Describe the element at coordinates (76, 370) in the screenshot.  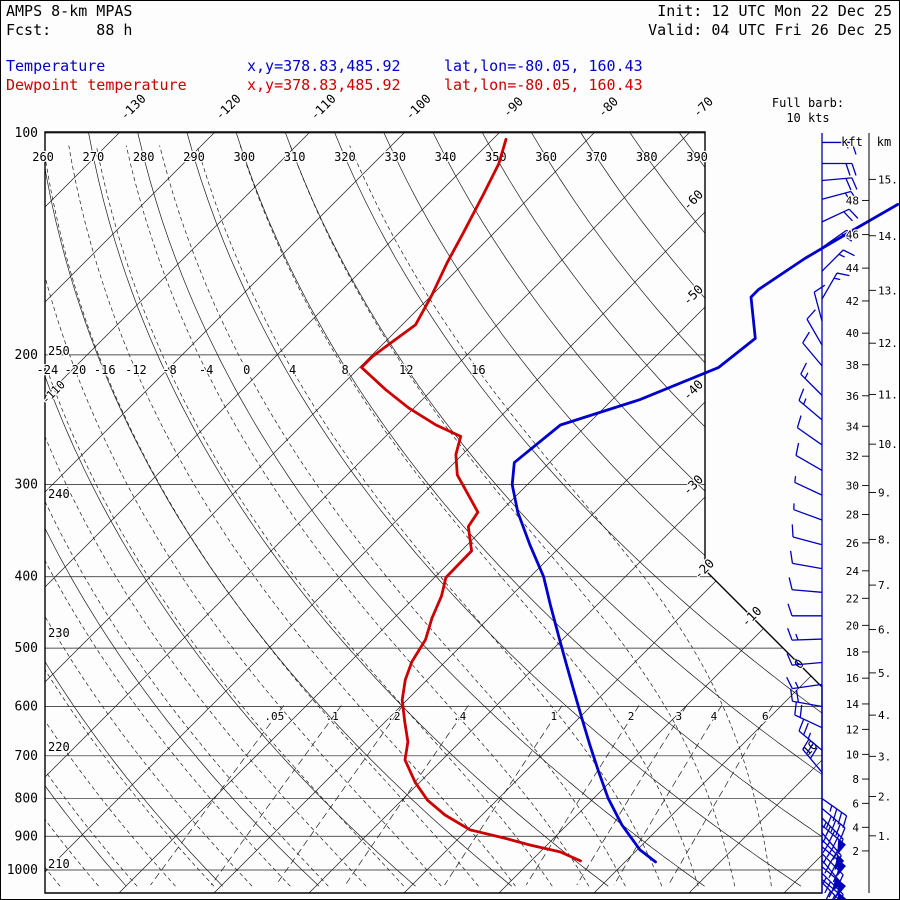
I see `thetaw-label: -20` at that location.